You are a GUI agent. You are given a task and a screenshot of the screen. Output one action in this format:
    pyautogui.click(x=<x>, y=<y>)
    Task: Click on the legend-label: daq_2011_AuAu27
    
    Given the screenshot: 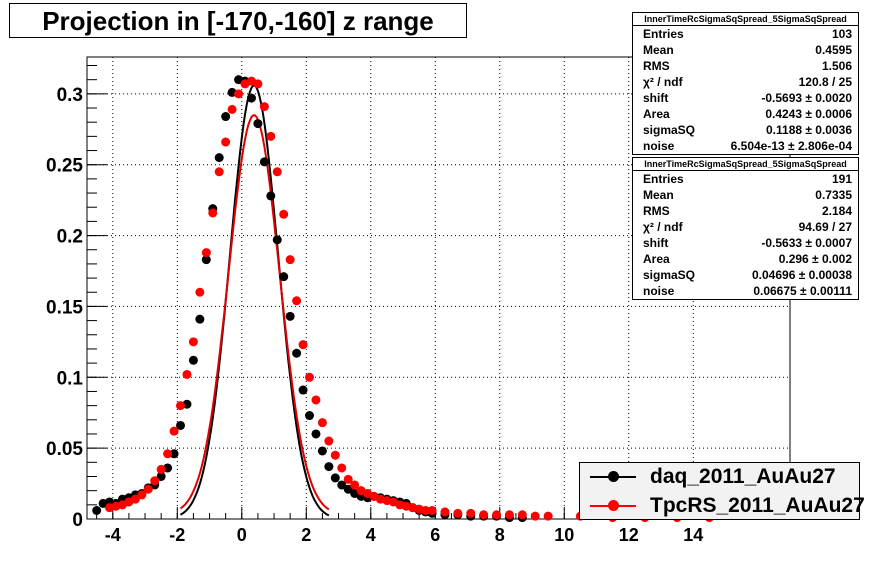 What is the action you would take?
    pyautogui.click(x=743, y=476)
    